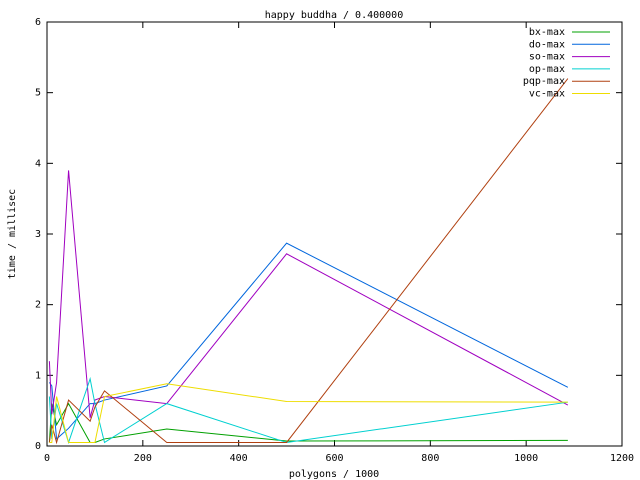 The height and width of the screenshot is (480, 640). I want to click on y-tick-label: 1, so click(38, 375).